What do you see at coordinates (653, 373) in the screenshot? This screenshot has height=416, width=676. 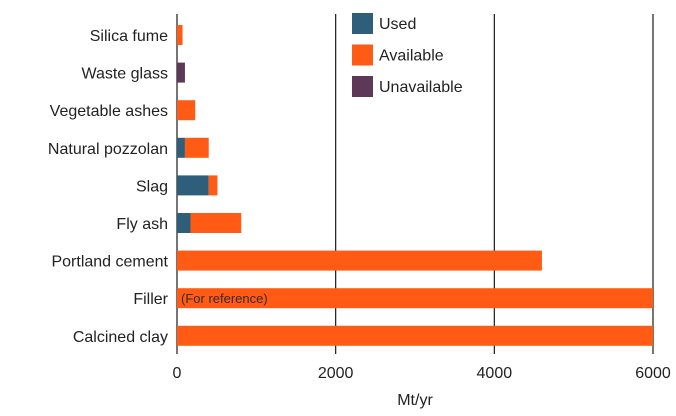 I see `x-tick-label-6000: 6000` at bounding box center [653, 373].